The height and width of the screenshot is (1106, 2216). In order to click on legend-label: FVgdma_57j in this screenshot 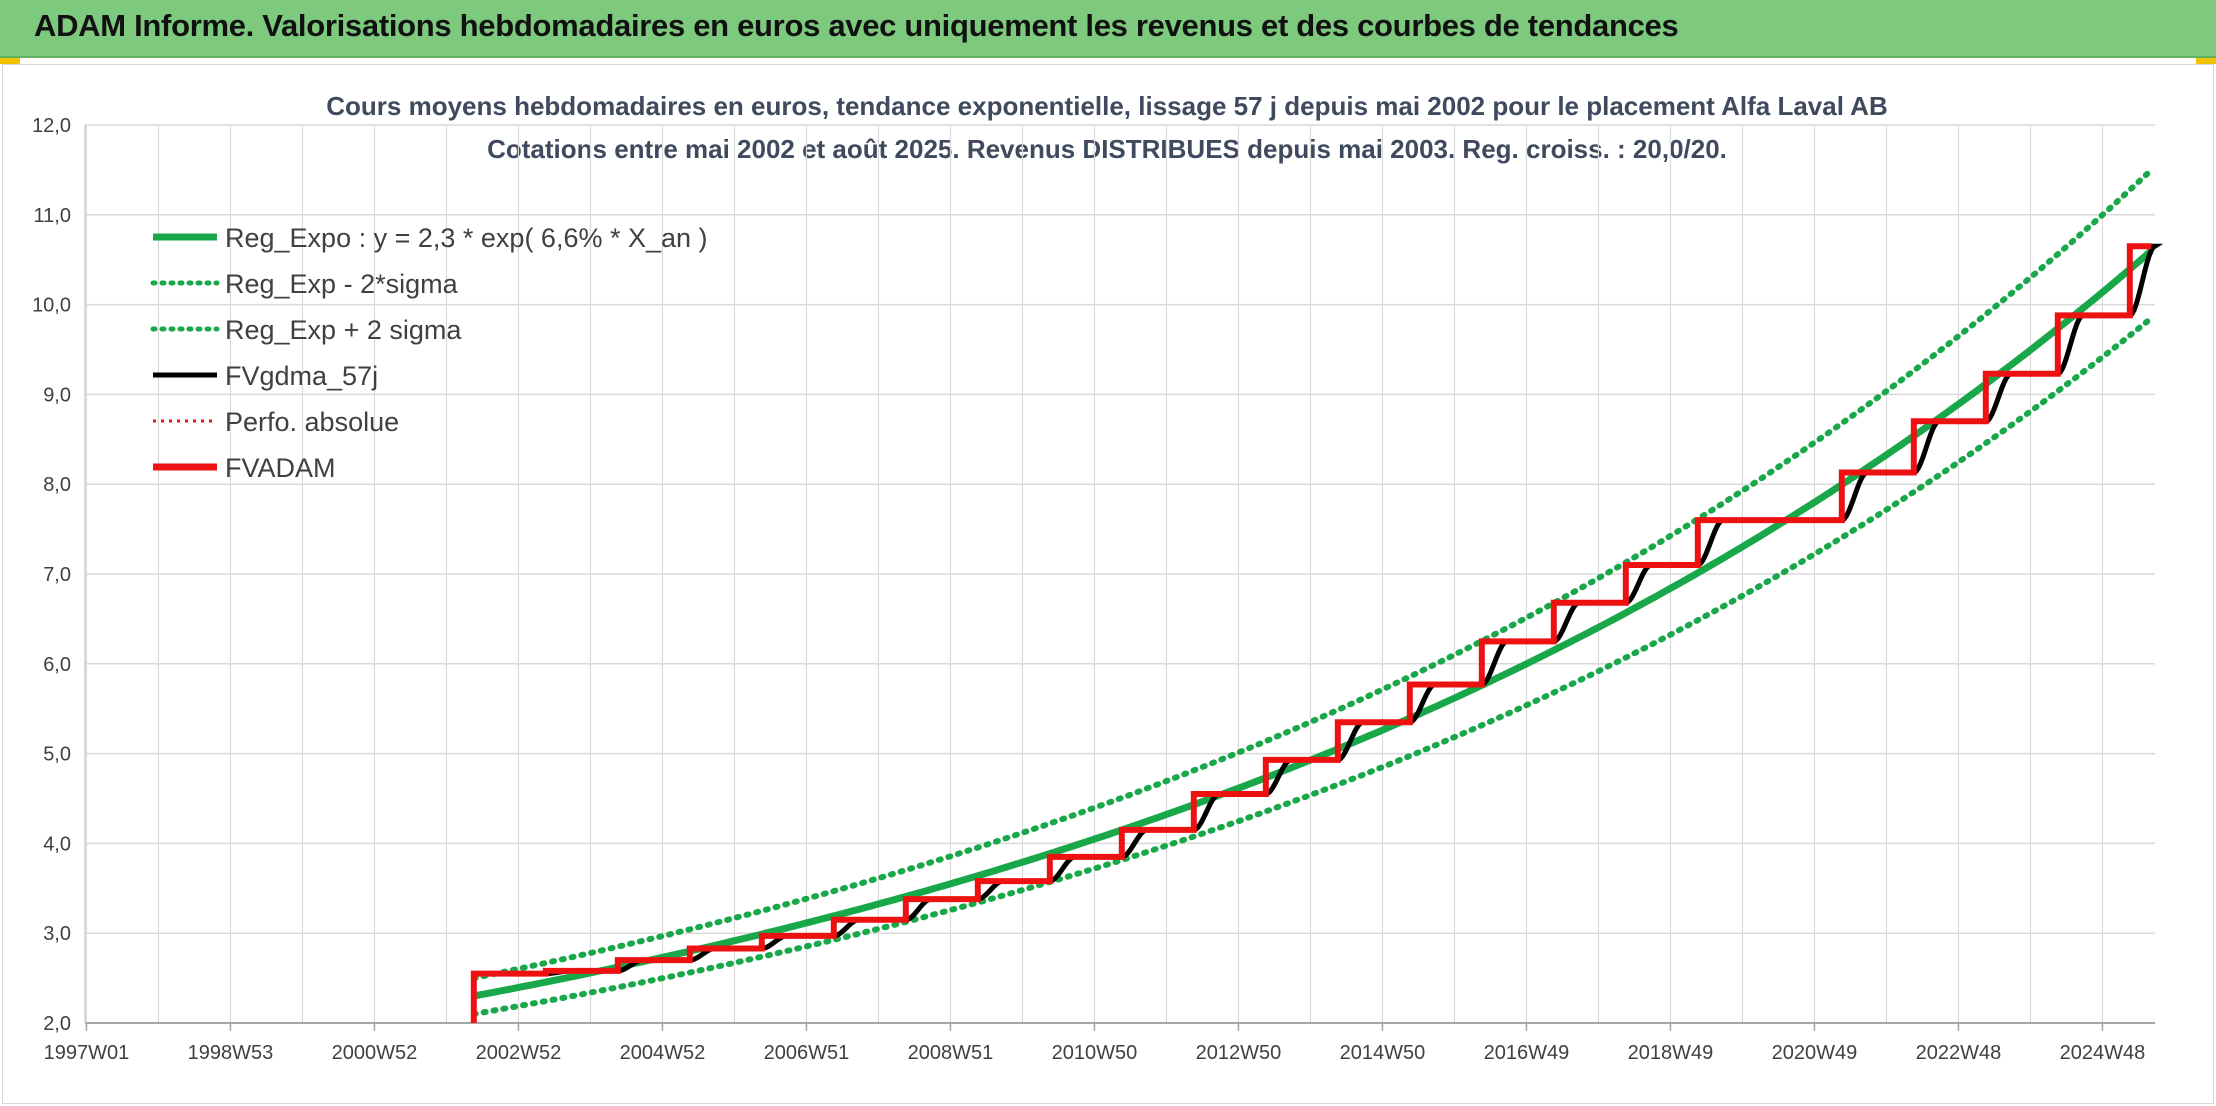, I will do `click(301, 376)`.